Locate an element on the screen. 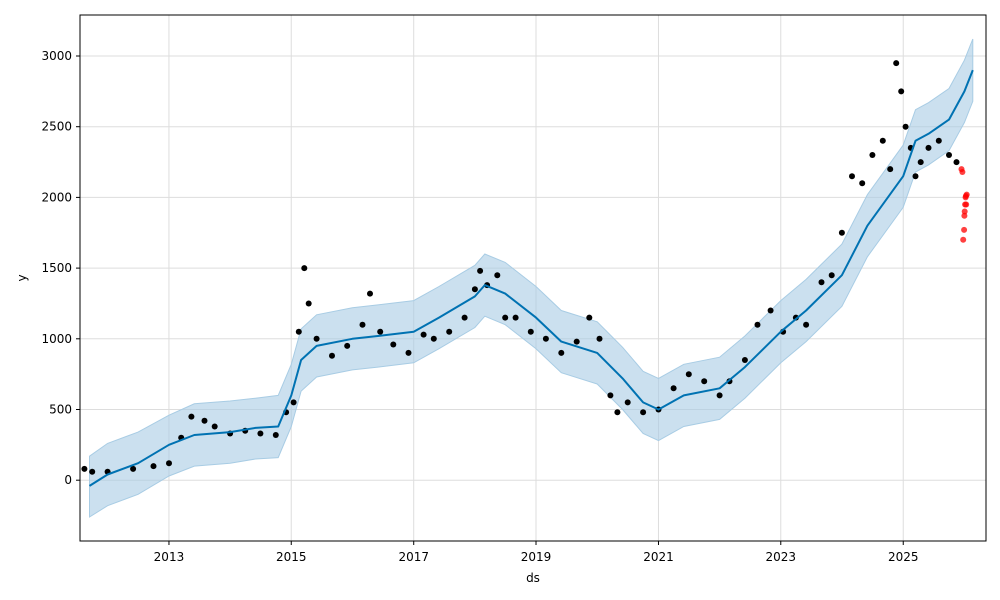 The height and width of the screenshot is (600, 1000). holdout-points-layer is located at coordinates (964, 204).